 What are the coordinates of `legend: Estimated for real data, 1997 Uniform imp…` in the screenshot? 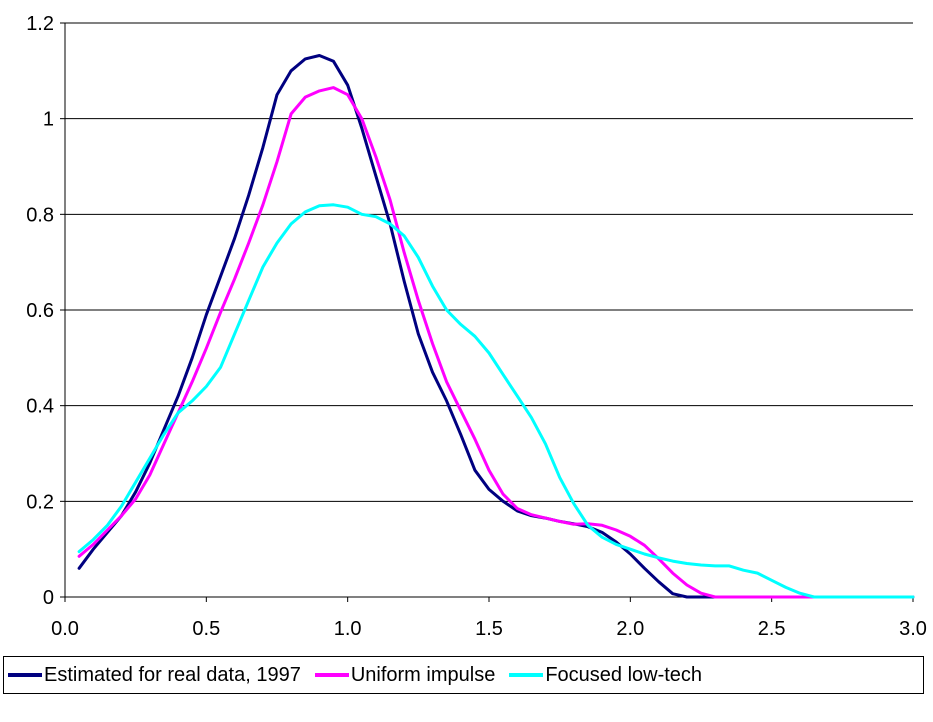 It's located at (463, 675).